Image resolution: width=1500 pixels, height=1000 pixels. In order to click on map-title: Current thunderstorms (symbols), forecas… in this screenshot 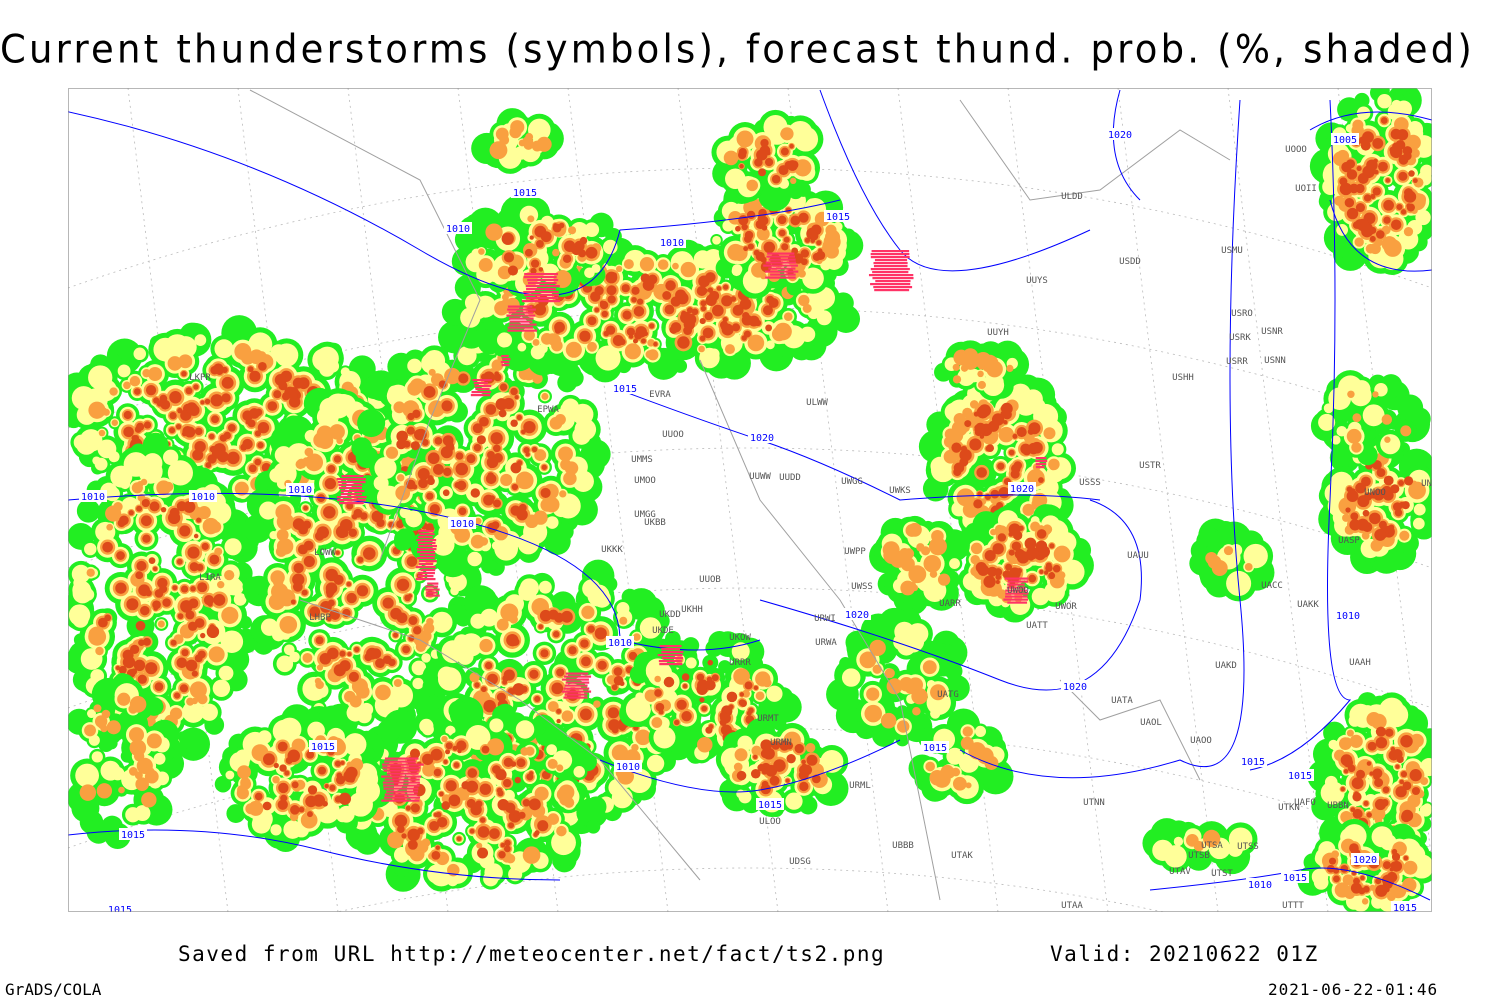, I will do `click(738, 49)`.